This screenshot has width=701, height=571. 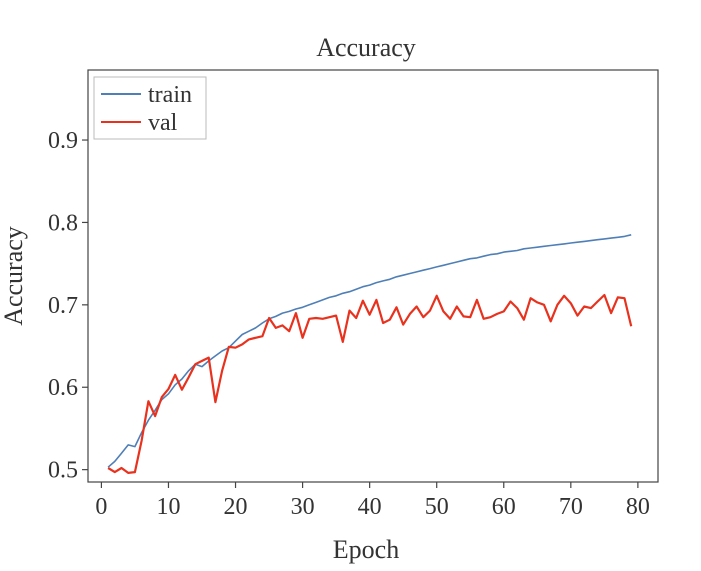 What do you see at coordinates (170, 95) in the screenshot?
I see `legend-label-train: train` at bounding box center [170, 95].